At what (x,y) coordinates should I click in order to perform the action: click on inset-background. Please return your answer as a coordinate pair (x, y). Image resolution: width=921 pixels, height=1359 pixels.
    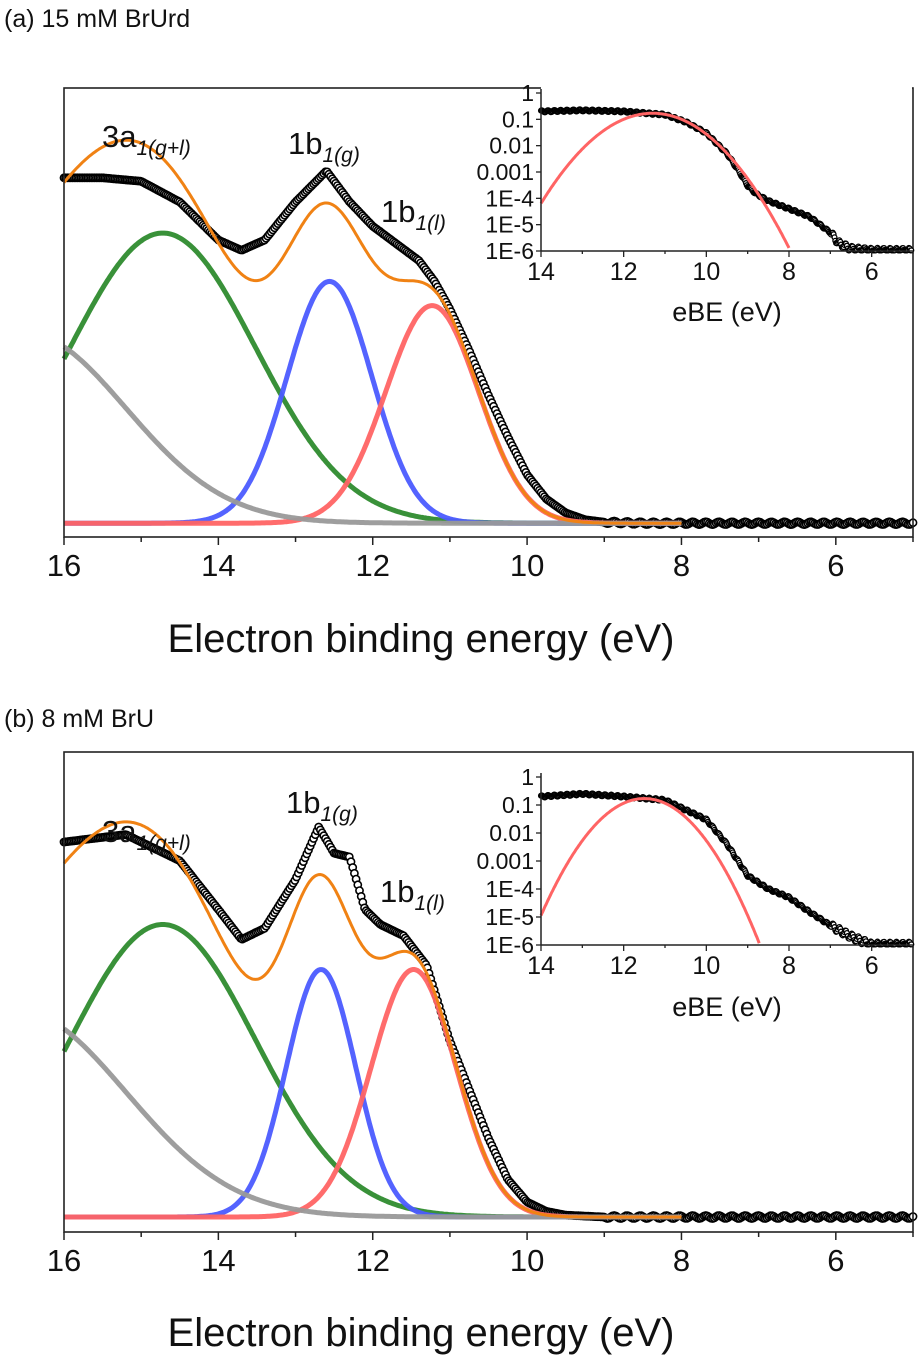
    Looking at the image, I should click on (726, 858).